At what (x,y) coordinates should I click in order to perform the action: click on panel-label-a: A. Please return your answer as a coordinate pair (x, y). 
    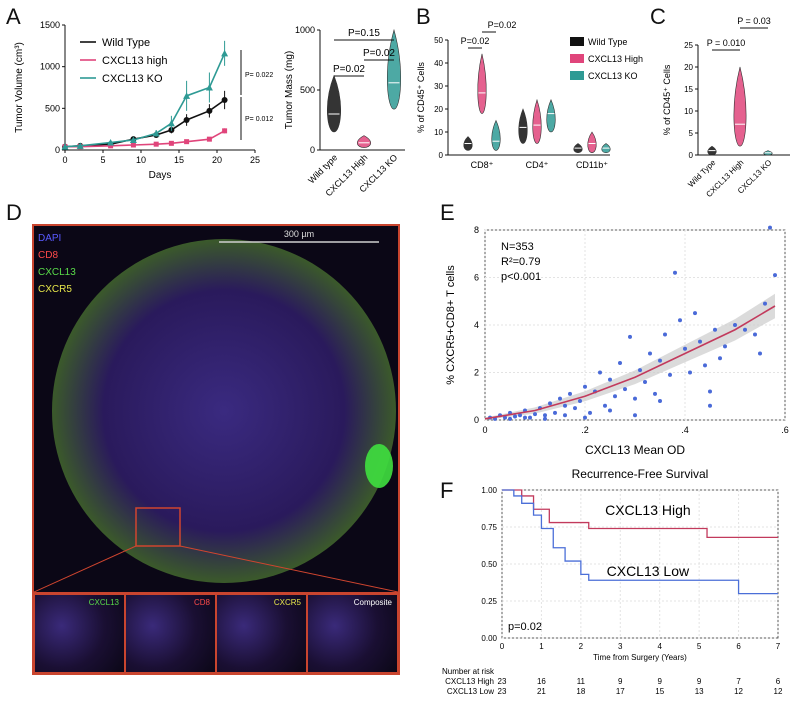
    Looking at the image, I should click on (13, 16).